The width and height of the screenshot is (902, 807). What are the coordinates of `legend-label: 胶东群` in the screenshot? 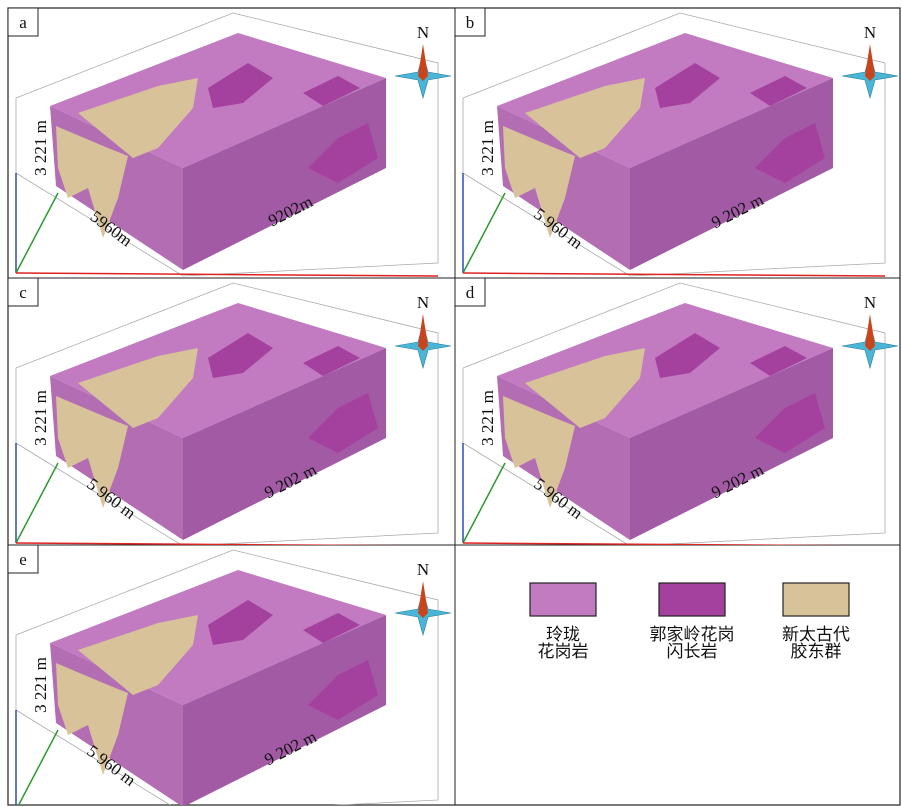 It's located at (816, 651).